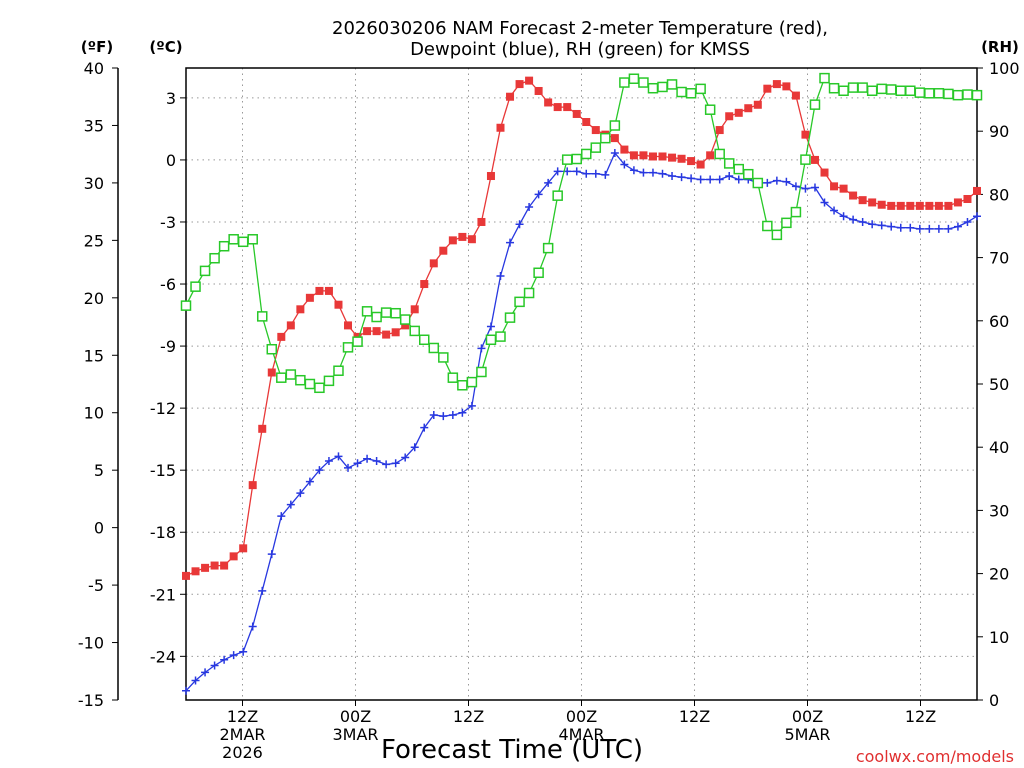  I want to click on 2-meter-temperature-point-68, so click(834, 186).